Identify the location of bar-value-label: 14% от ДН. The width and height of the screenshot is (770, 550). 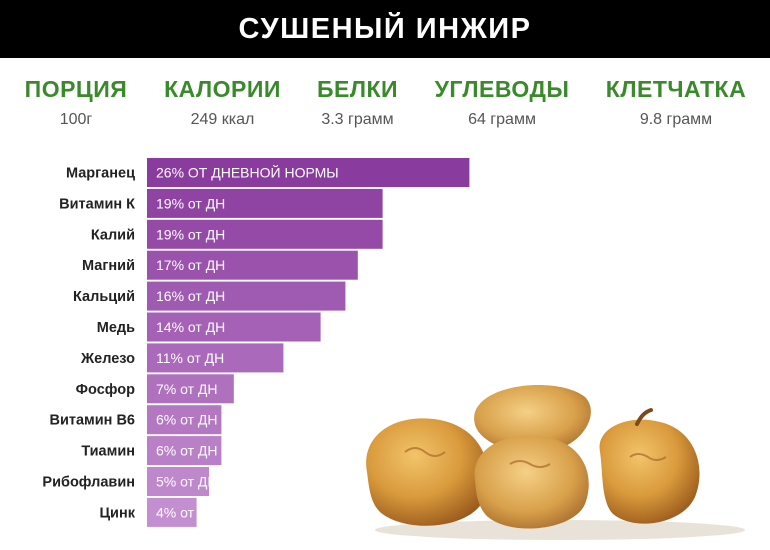
(190, 327).